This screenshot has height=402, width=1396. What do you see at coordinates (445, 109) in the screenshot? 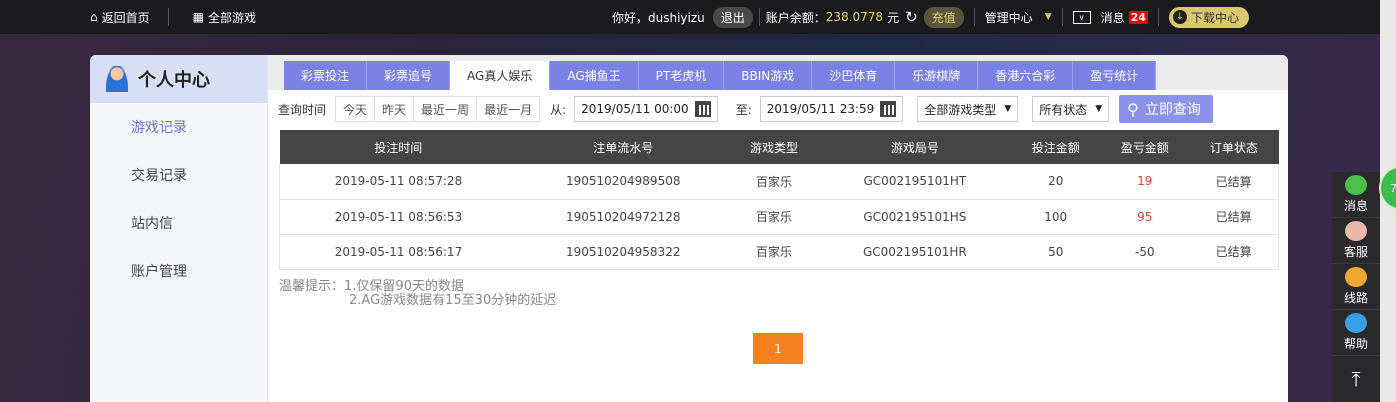
I see `range-week: 最近一周` at bounding box center [445, 109].